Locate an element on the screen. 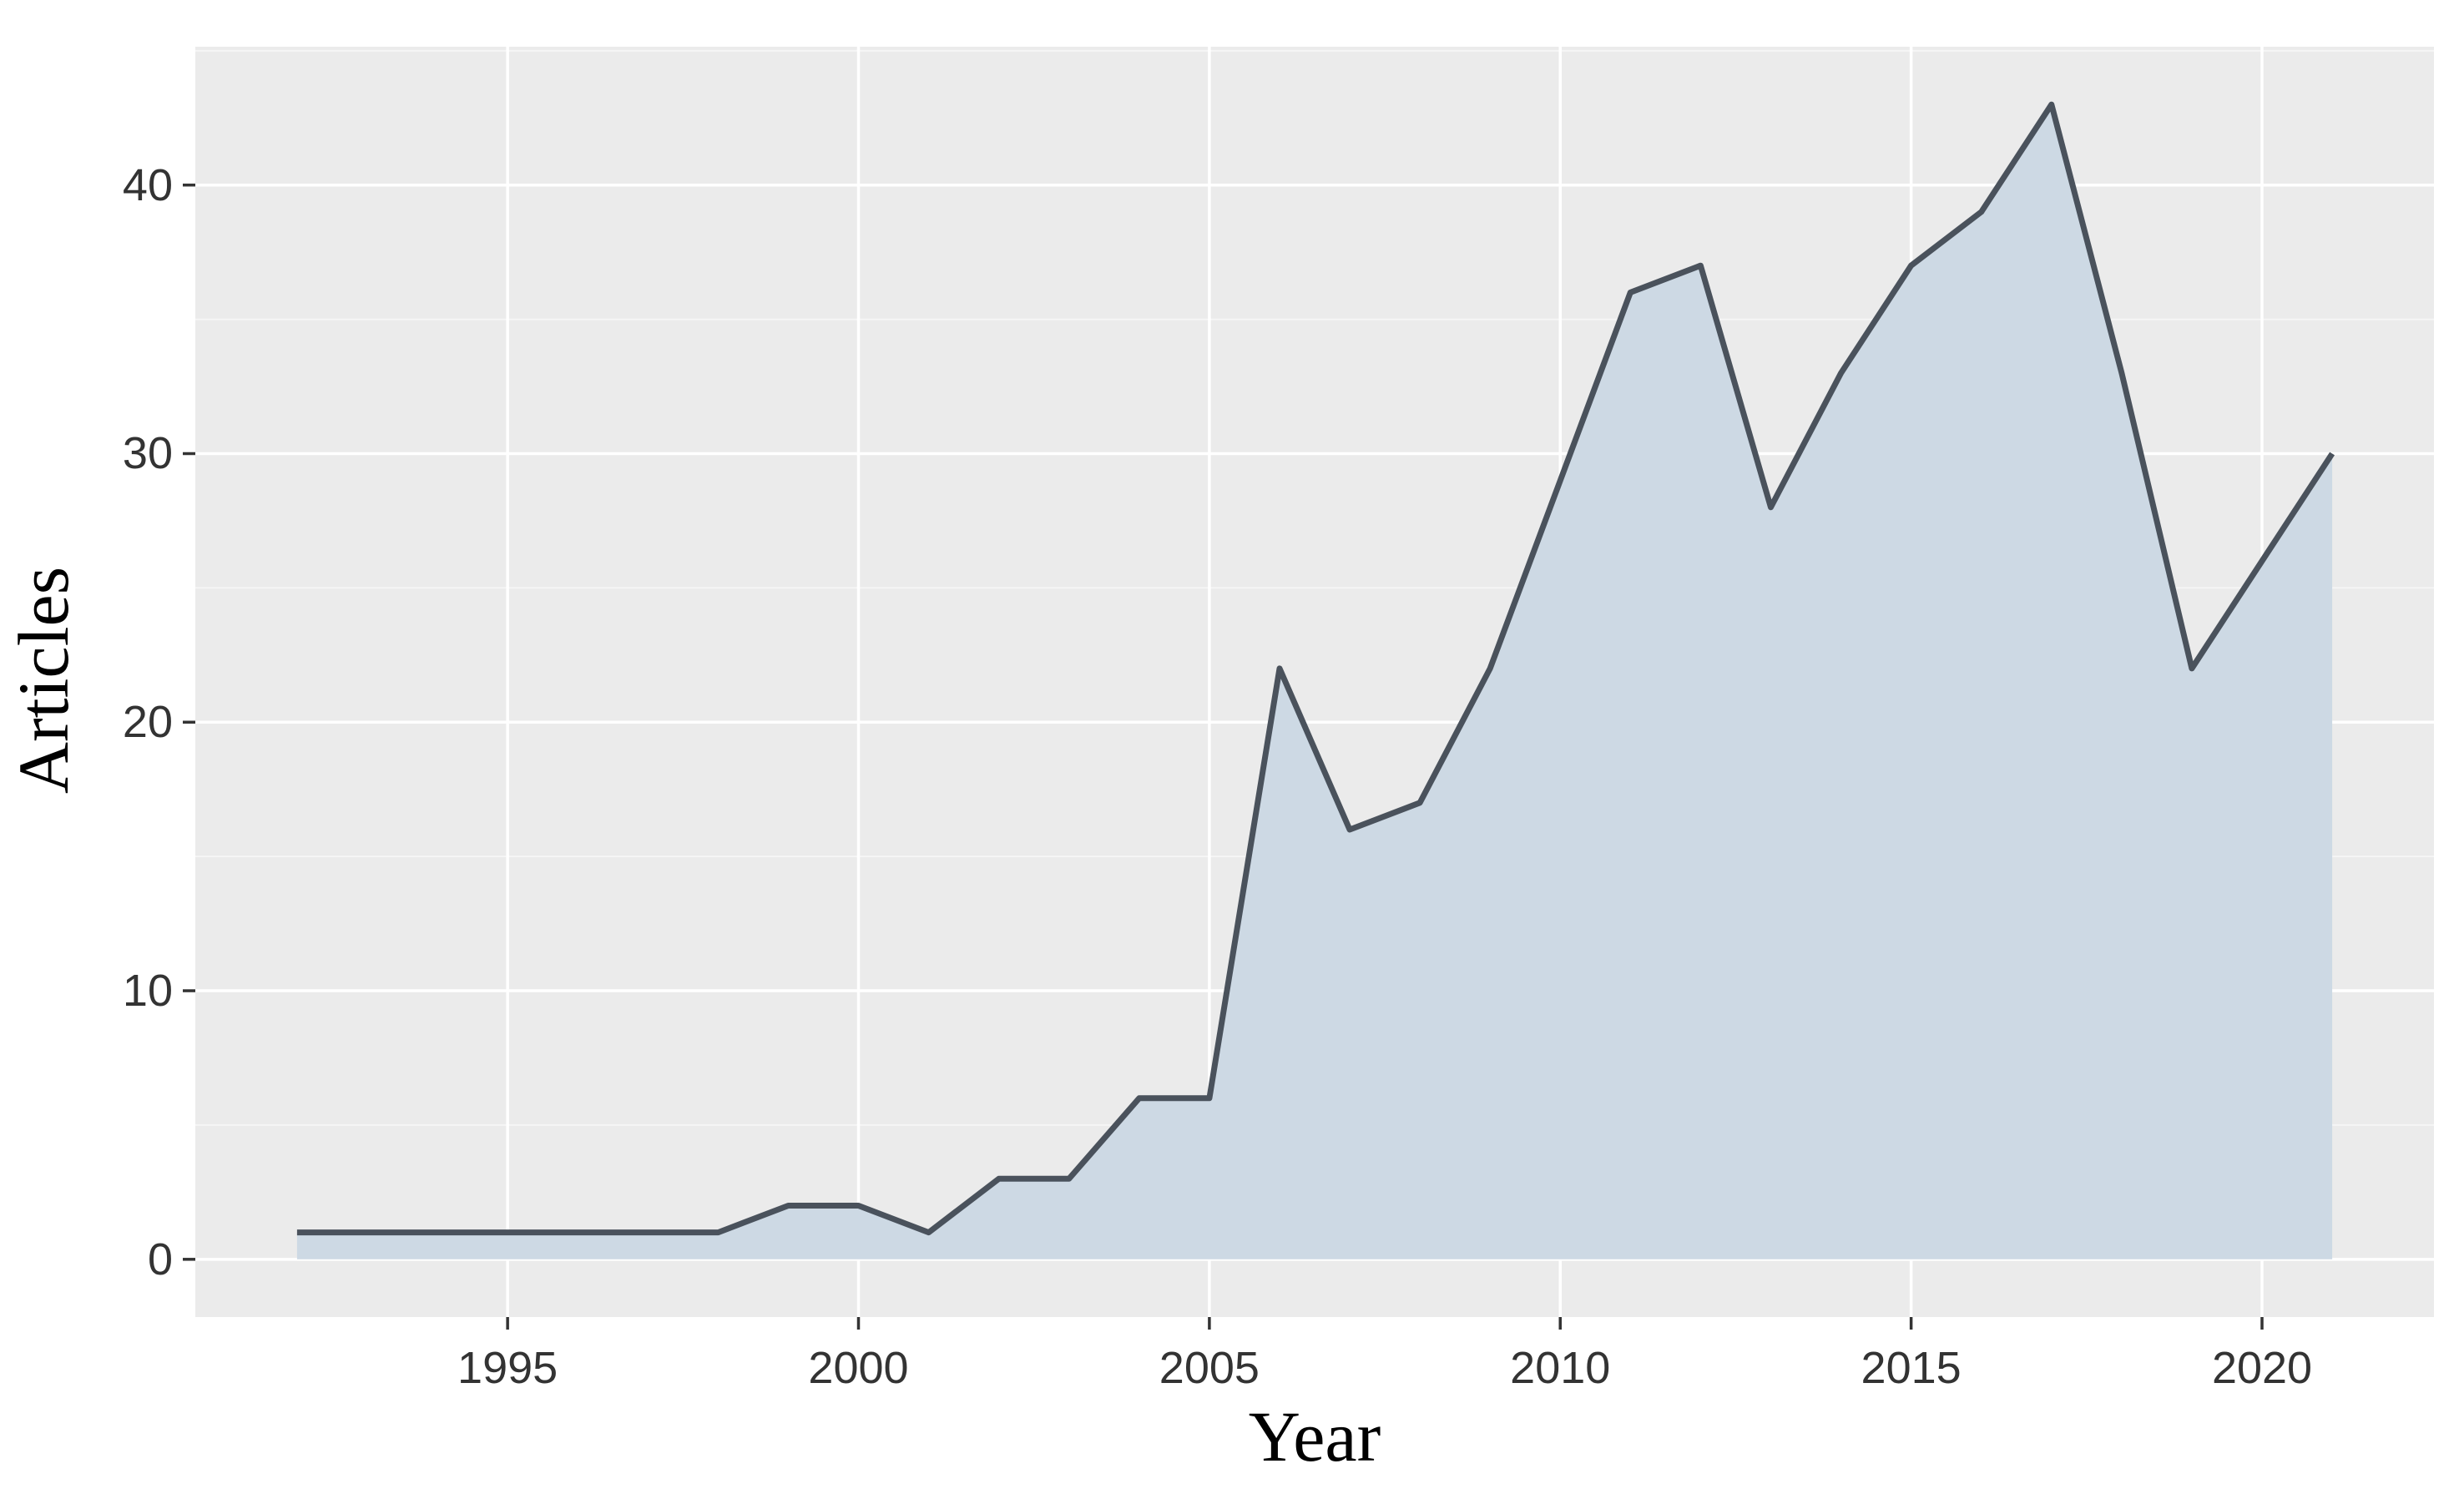 The height and width of the screenshot is (1499, 2464). x-tick-label-2015: 2015 is located at coordinates (1911, 1368).